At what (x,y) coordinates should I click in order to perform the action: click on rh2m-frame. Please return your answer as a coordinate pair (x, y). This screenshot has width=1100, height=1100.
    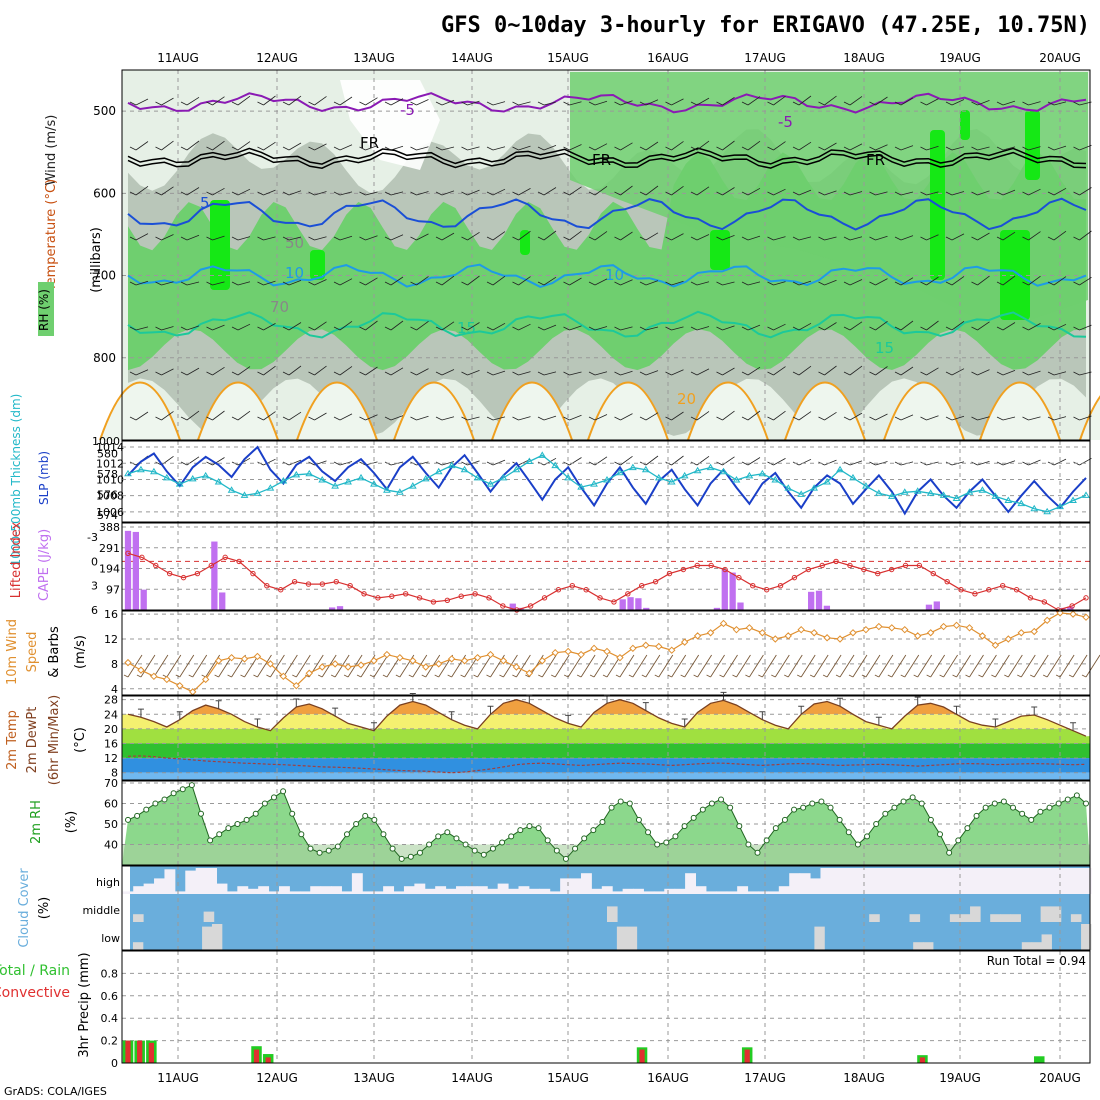
    Looking at the image, I should click on (606, 823).